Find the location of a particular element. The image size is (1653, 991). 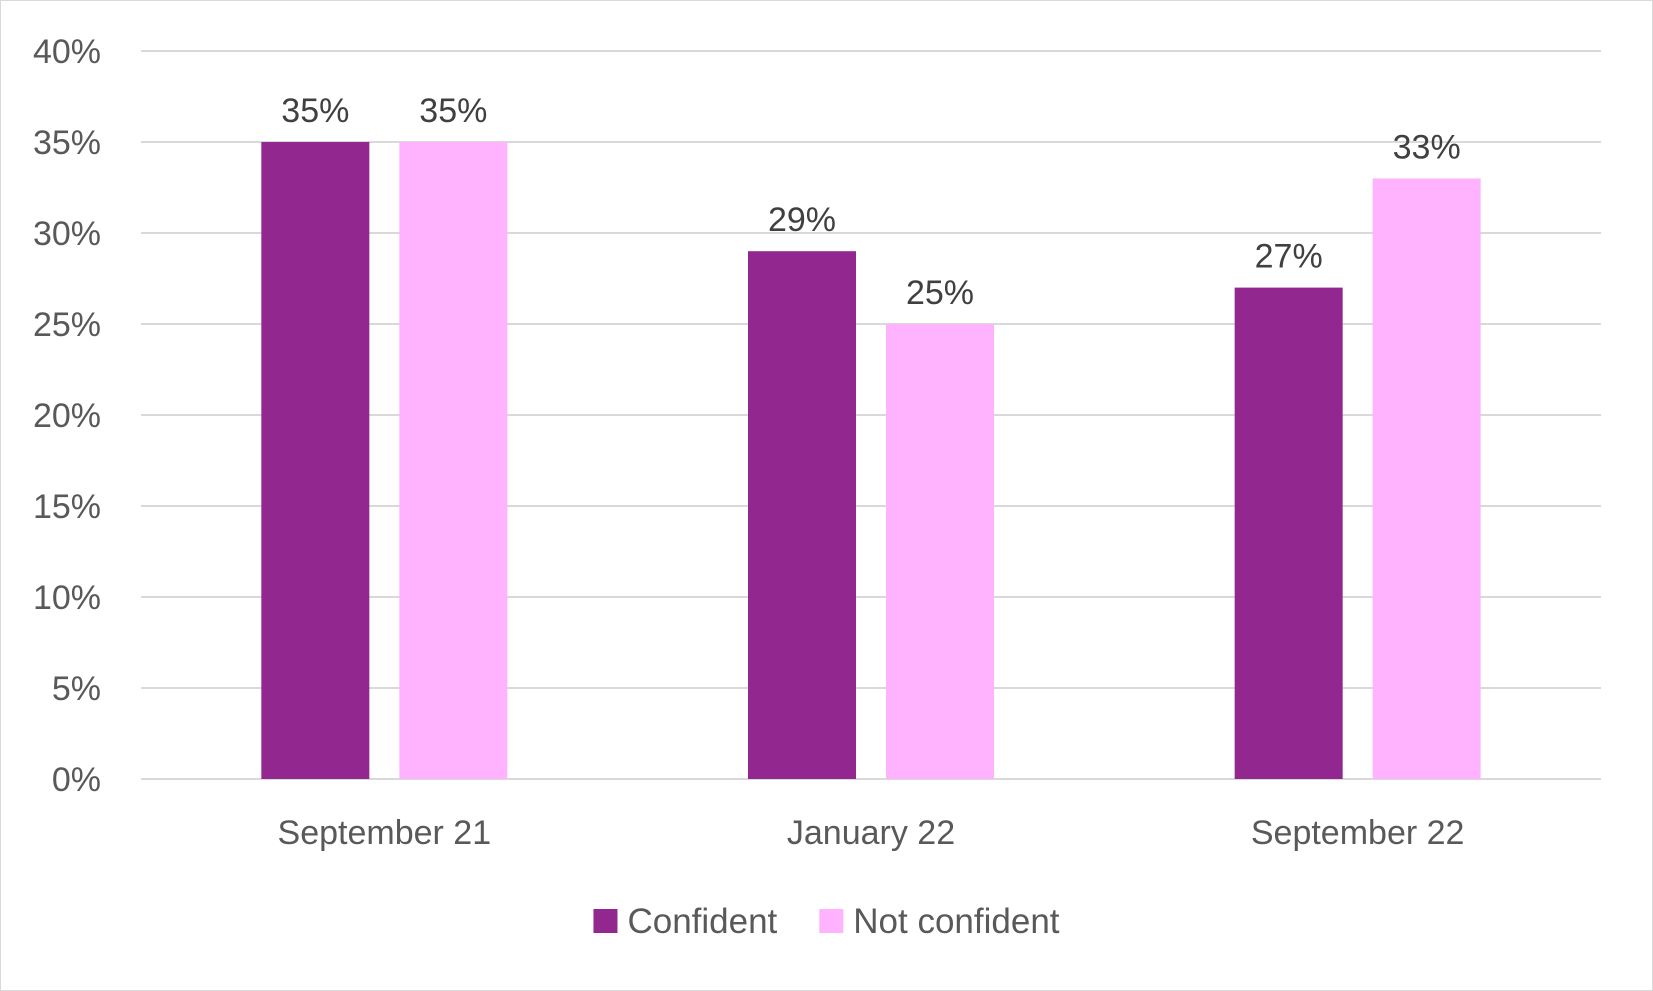

y-tick-label: 30% is located at coordinates (67, 234).